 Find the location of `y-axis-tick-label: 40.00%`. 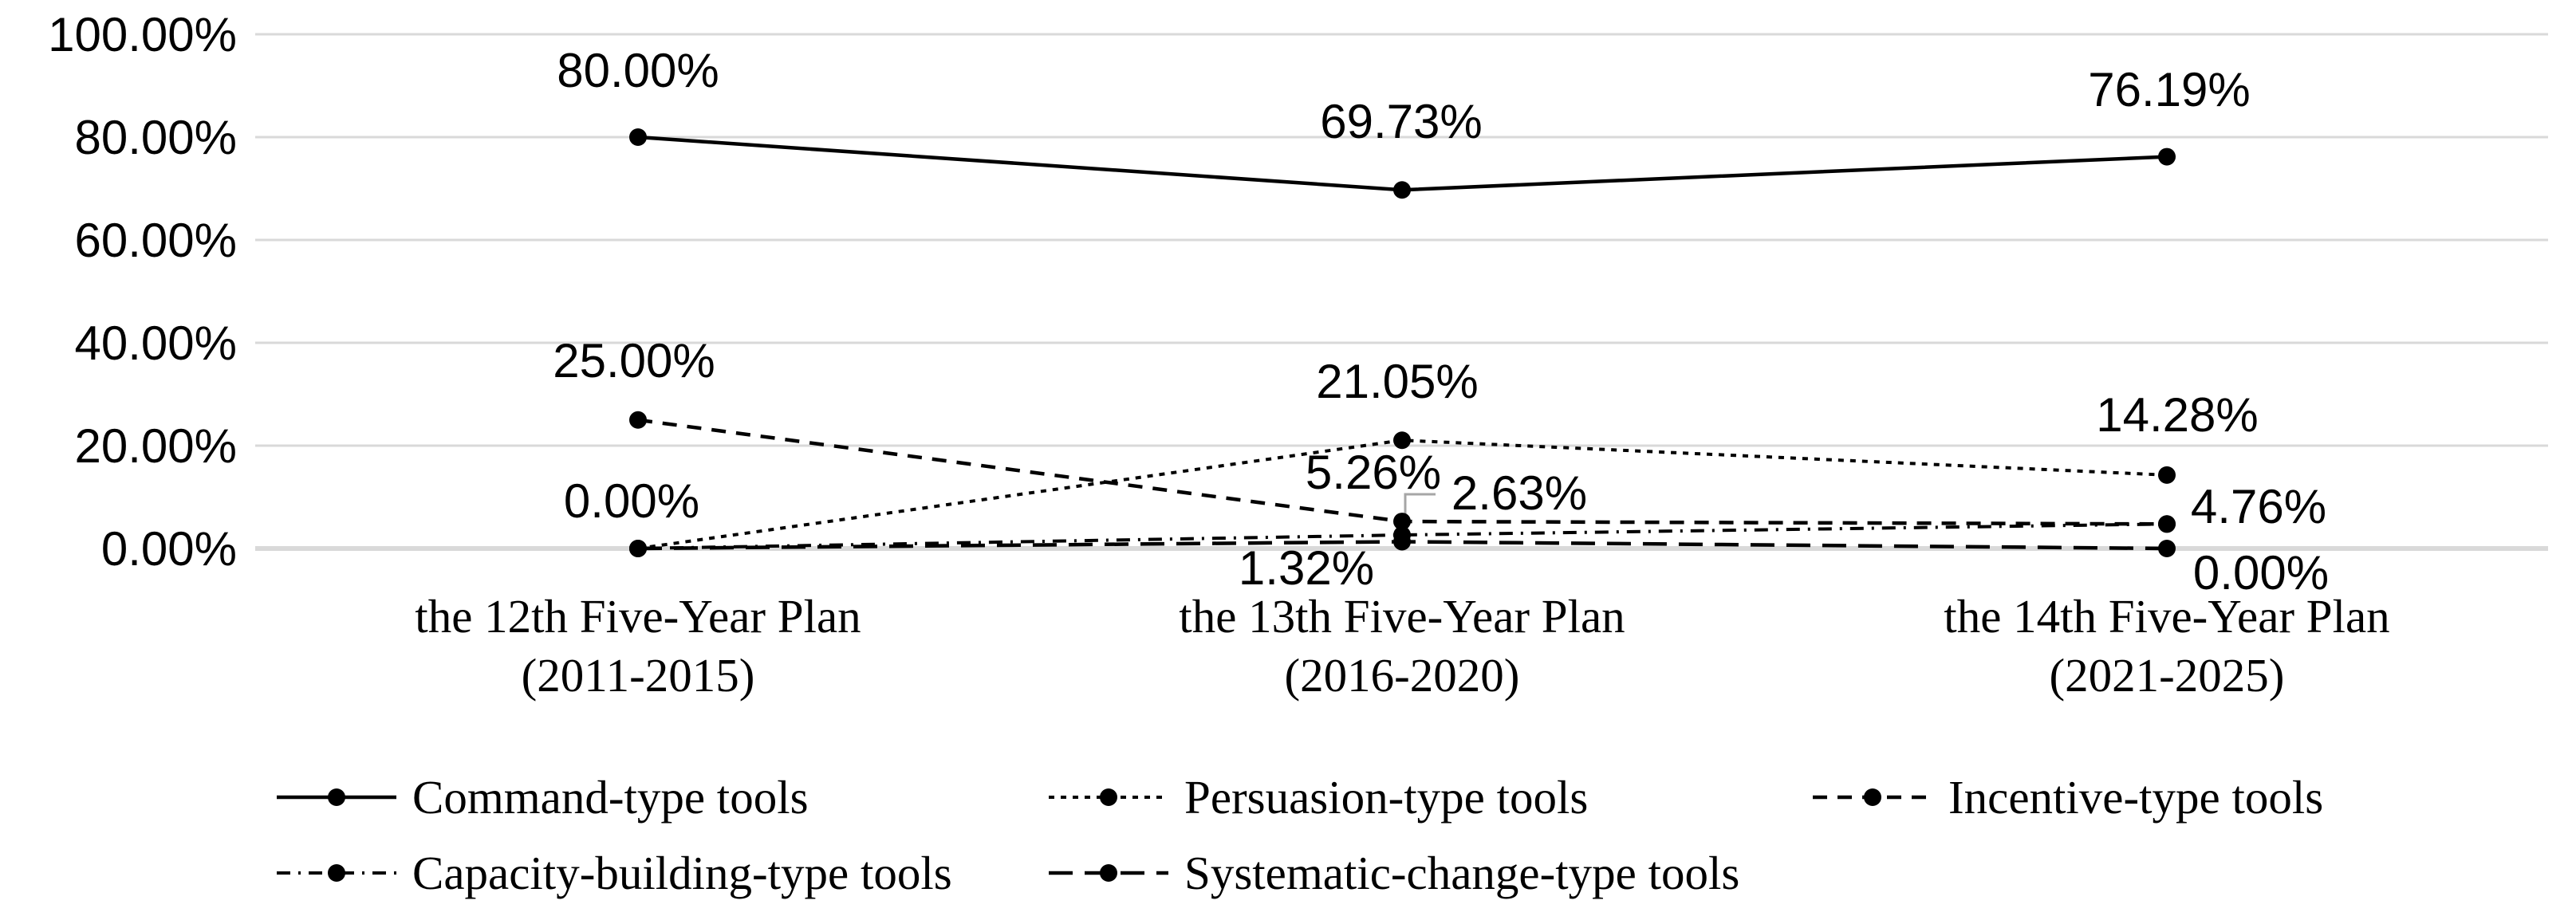

y-axis-tick-label: 40.00% is located at coordinates (156, 343).